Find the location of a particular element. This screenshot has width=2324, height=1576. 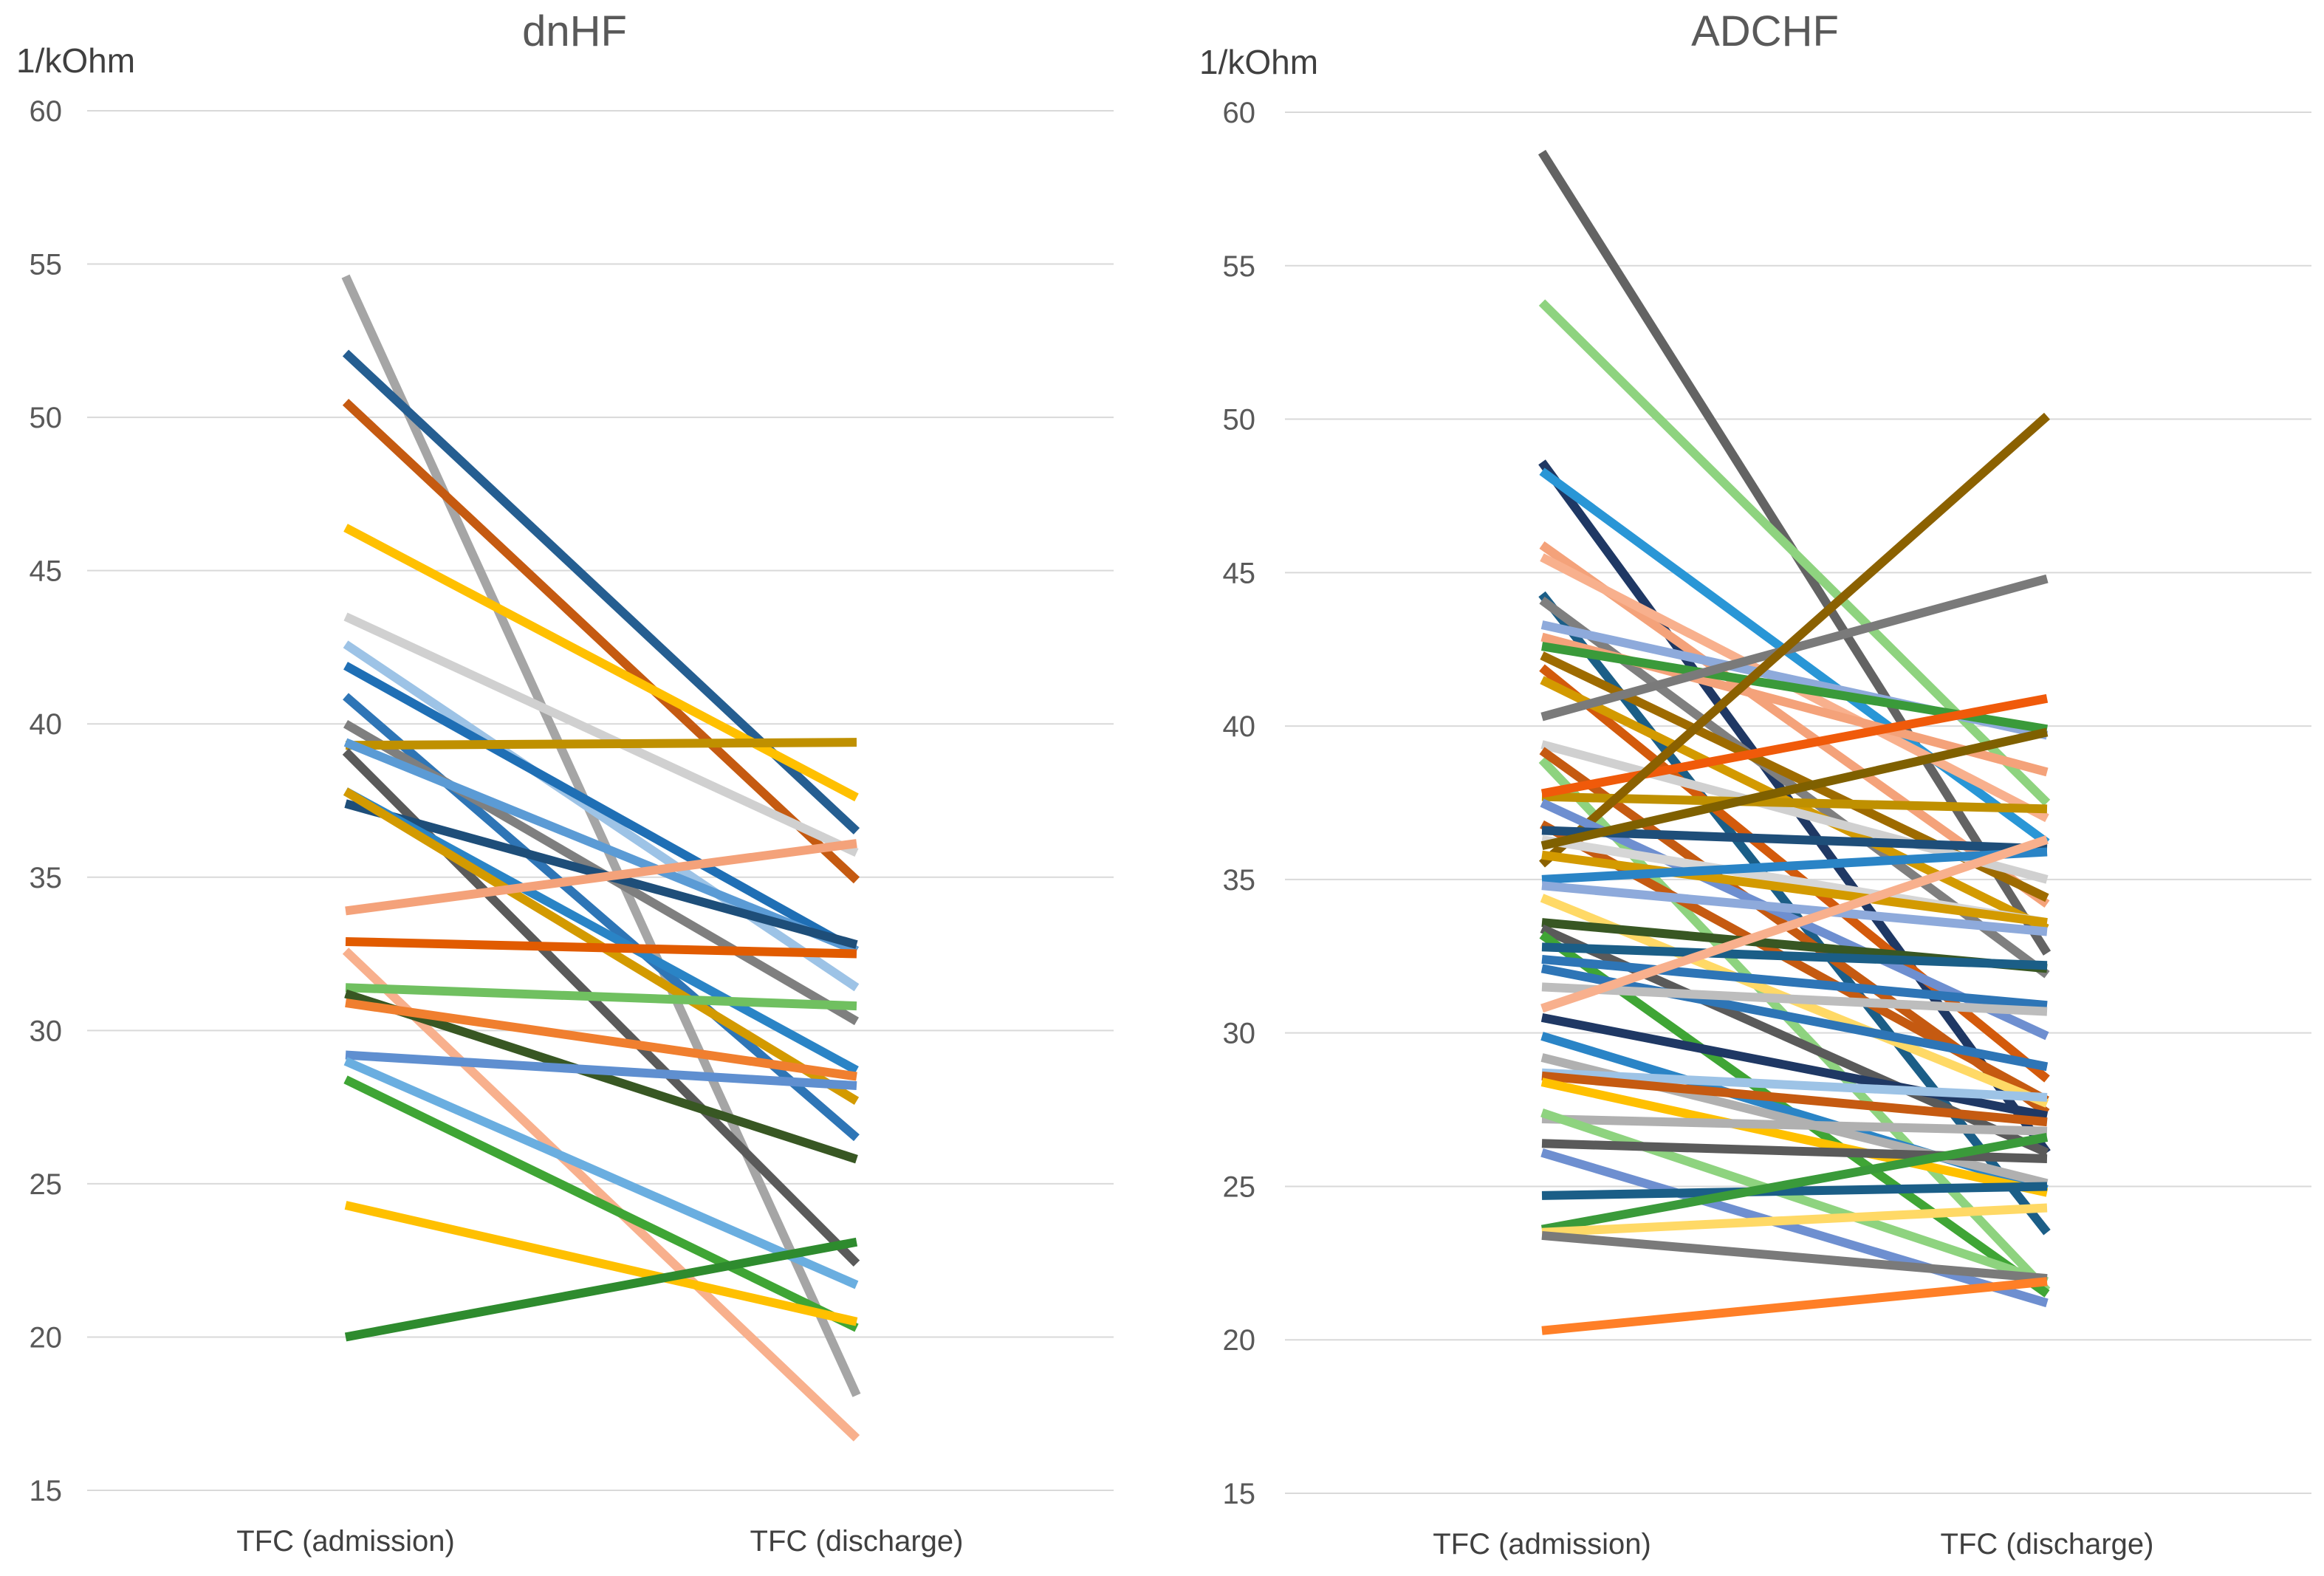

chart-title: ADCHF is located at coordinates (1765, 31).